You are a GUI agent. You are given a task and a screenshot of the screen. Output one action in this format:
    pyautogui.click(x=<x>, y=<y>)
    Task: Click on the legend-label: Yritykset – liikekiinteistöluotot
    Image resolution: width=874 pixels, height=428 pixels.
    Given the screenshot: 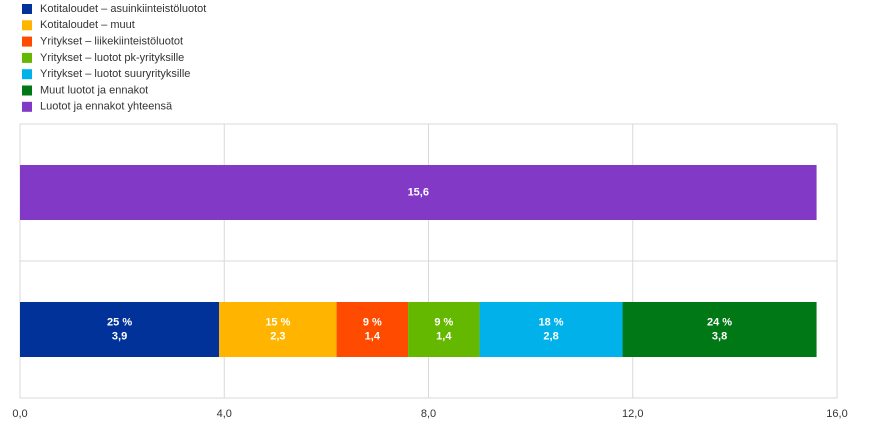 What is the action you would take?
    pyautogui.click(x=111, y=42)
    